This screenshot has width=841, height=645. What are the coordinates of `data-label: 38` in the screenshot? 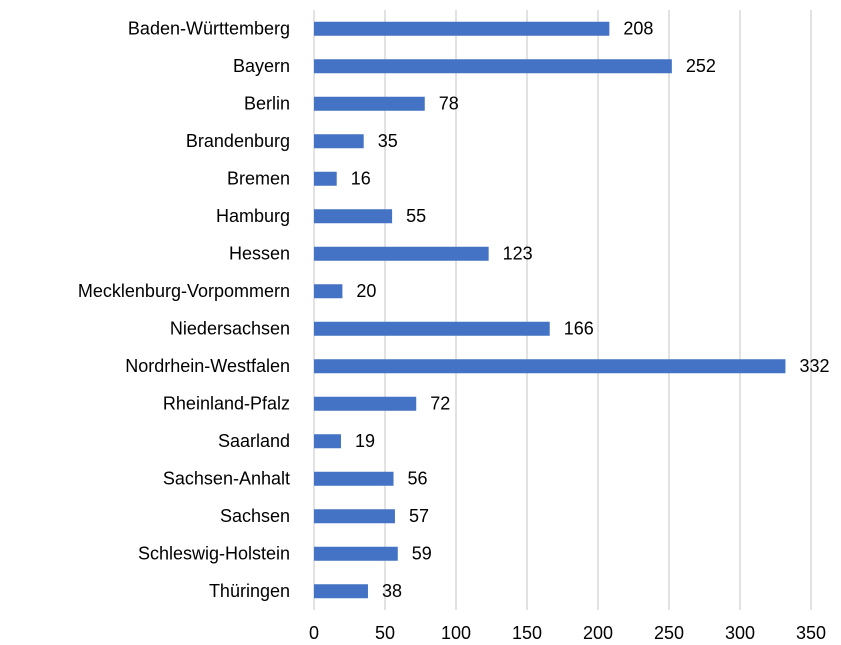 It's located at (392, 591).